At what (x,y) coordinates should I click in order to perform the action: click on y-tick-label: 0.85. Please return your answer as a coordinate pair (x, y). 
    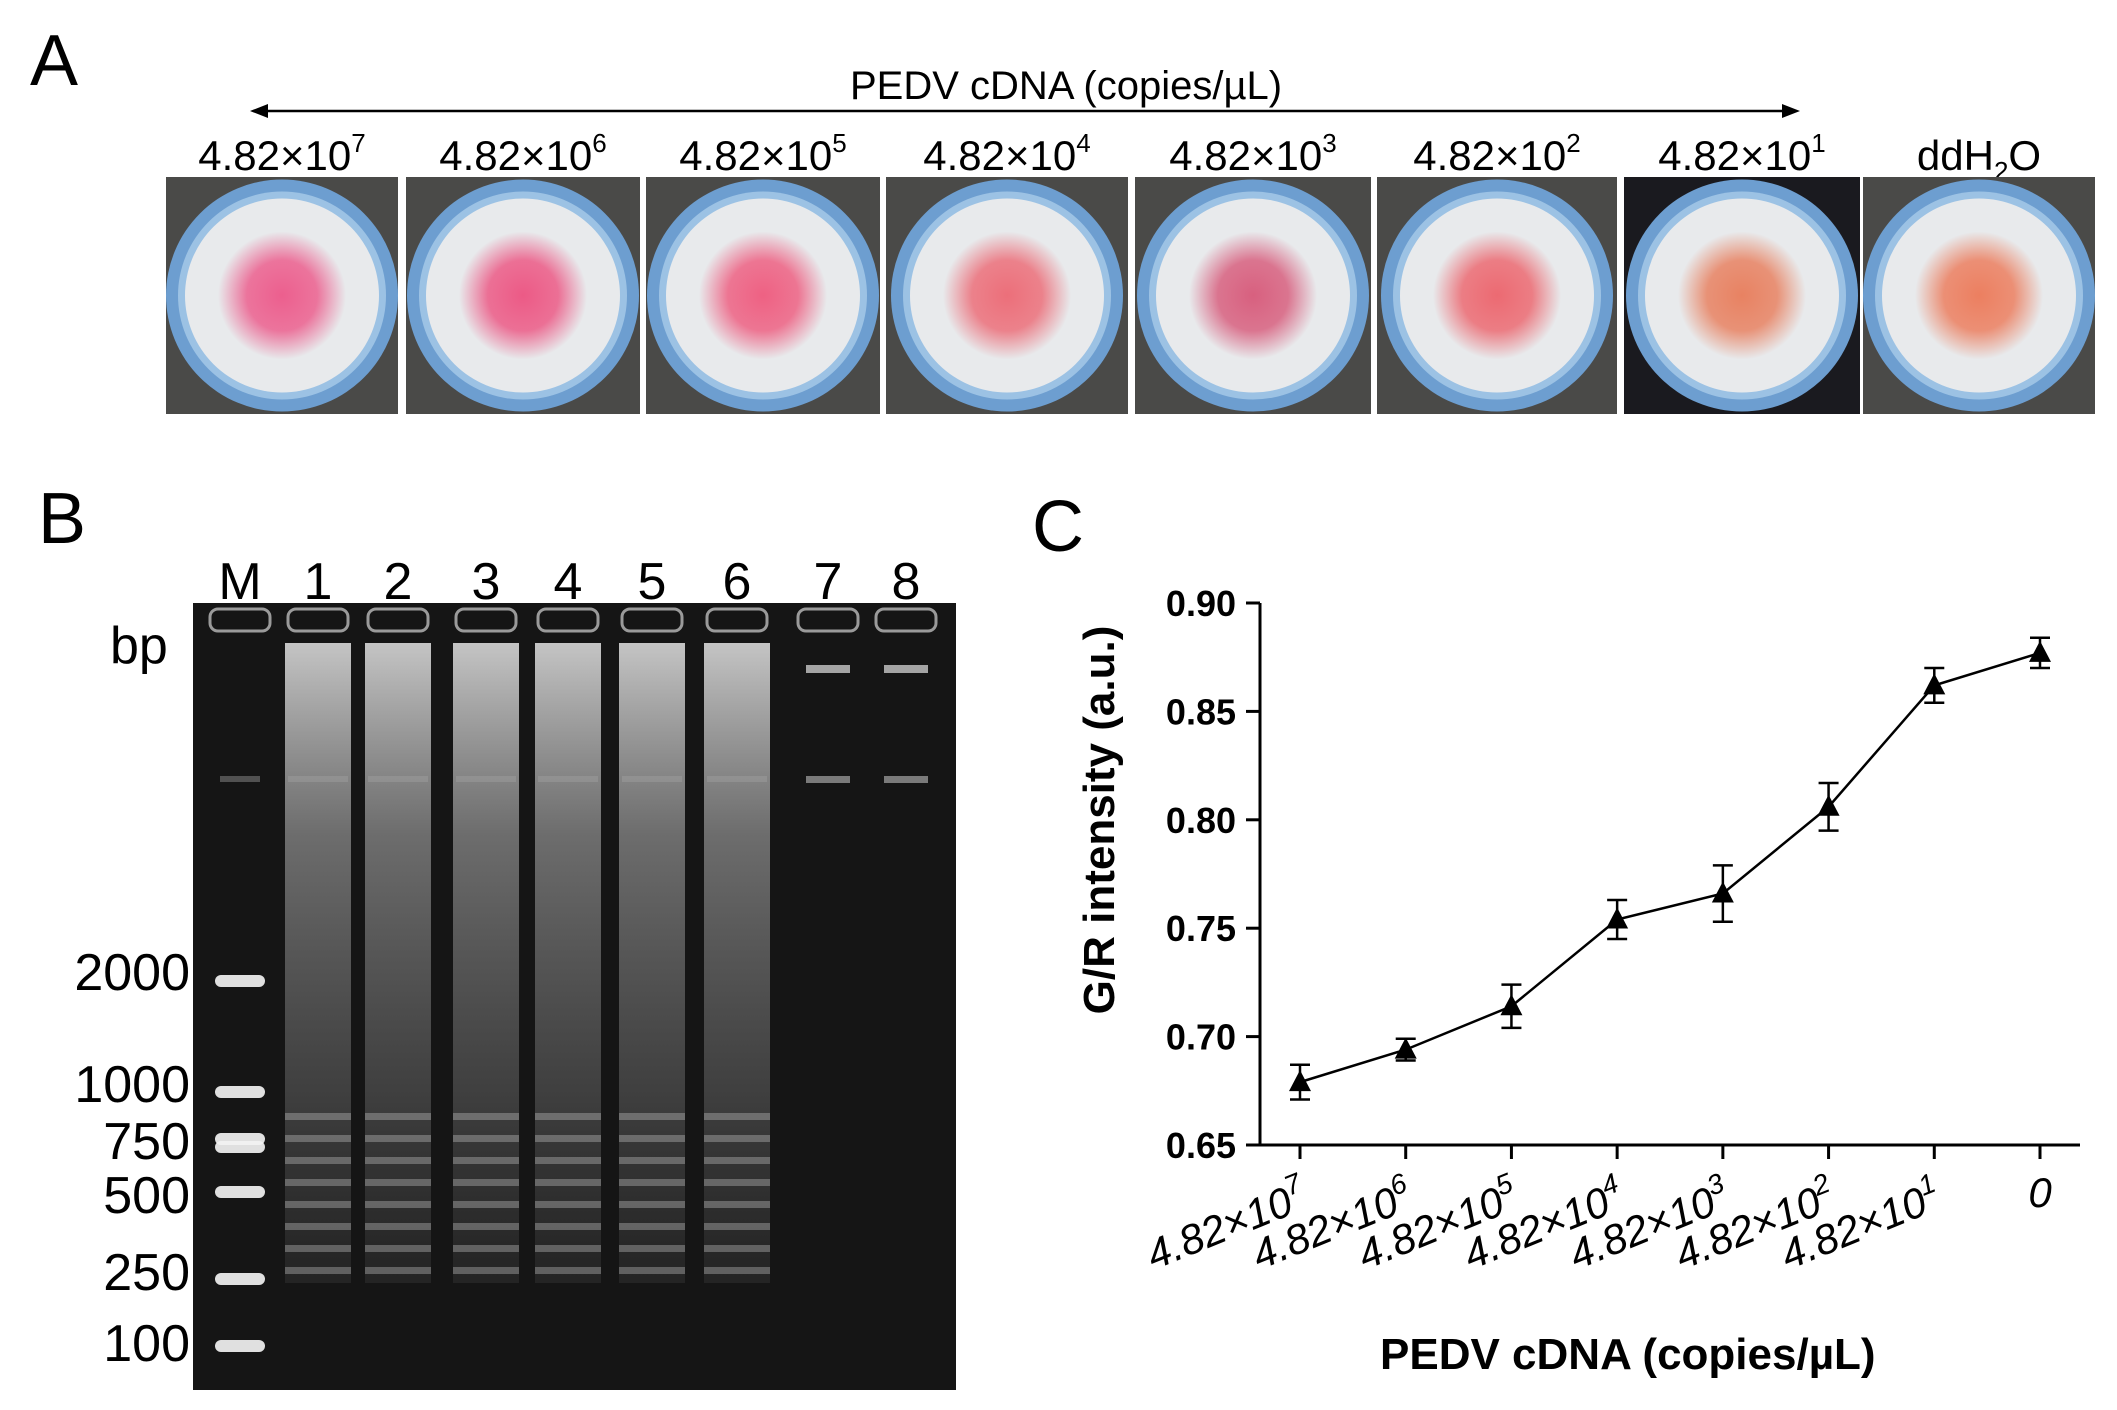
    Looking at the image, I should click on (1201, 711).